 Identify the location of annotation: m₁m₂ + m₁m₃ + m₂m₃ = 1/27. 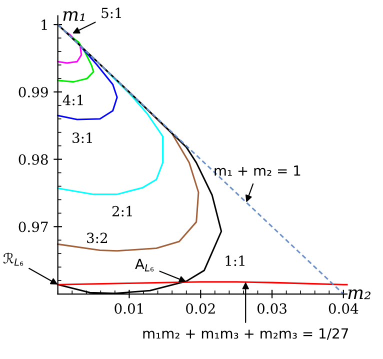
(245, 334).